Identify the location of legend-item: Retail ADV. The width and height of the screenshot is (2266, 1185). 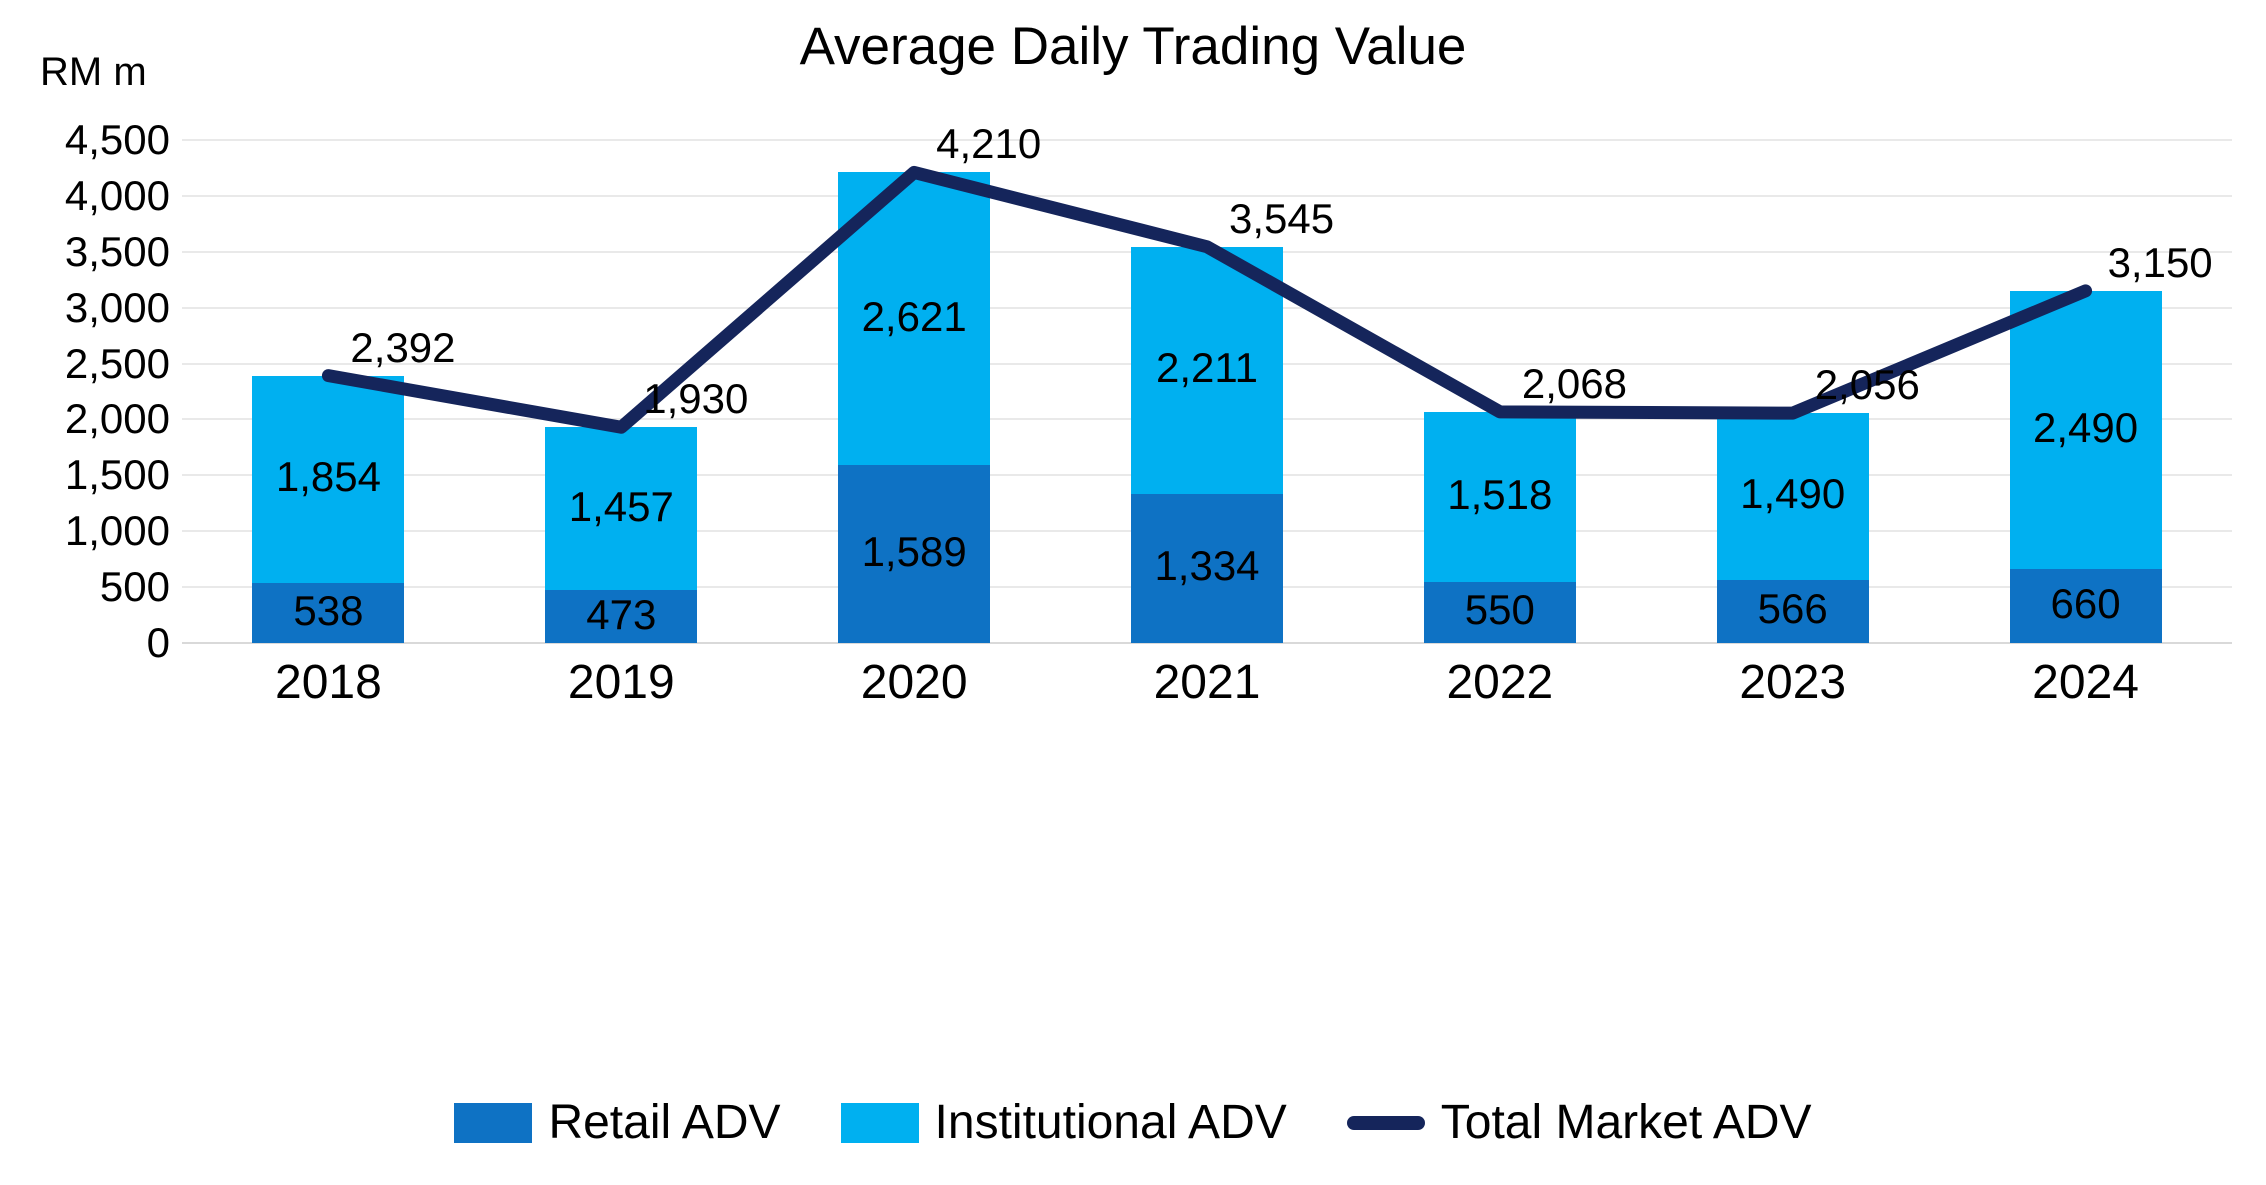
(617, 1122).